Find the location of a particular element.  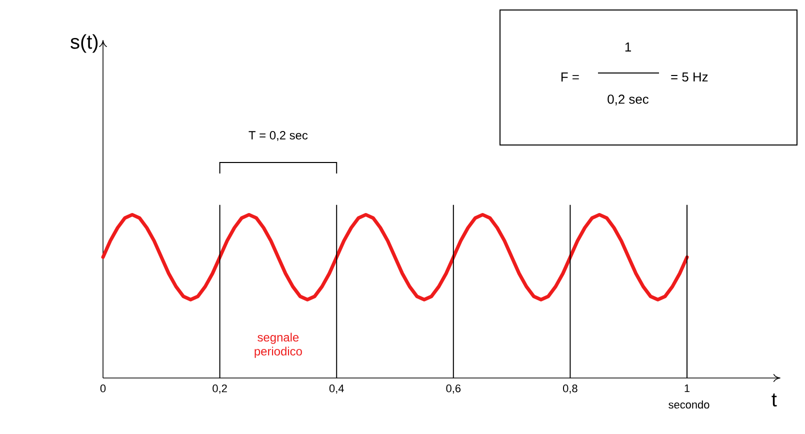

x-axis-title: t is located at coordinates (774, 400).